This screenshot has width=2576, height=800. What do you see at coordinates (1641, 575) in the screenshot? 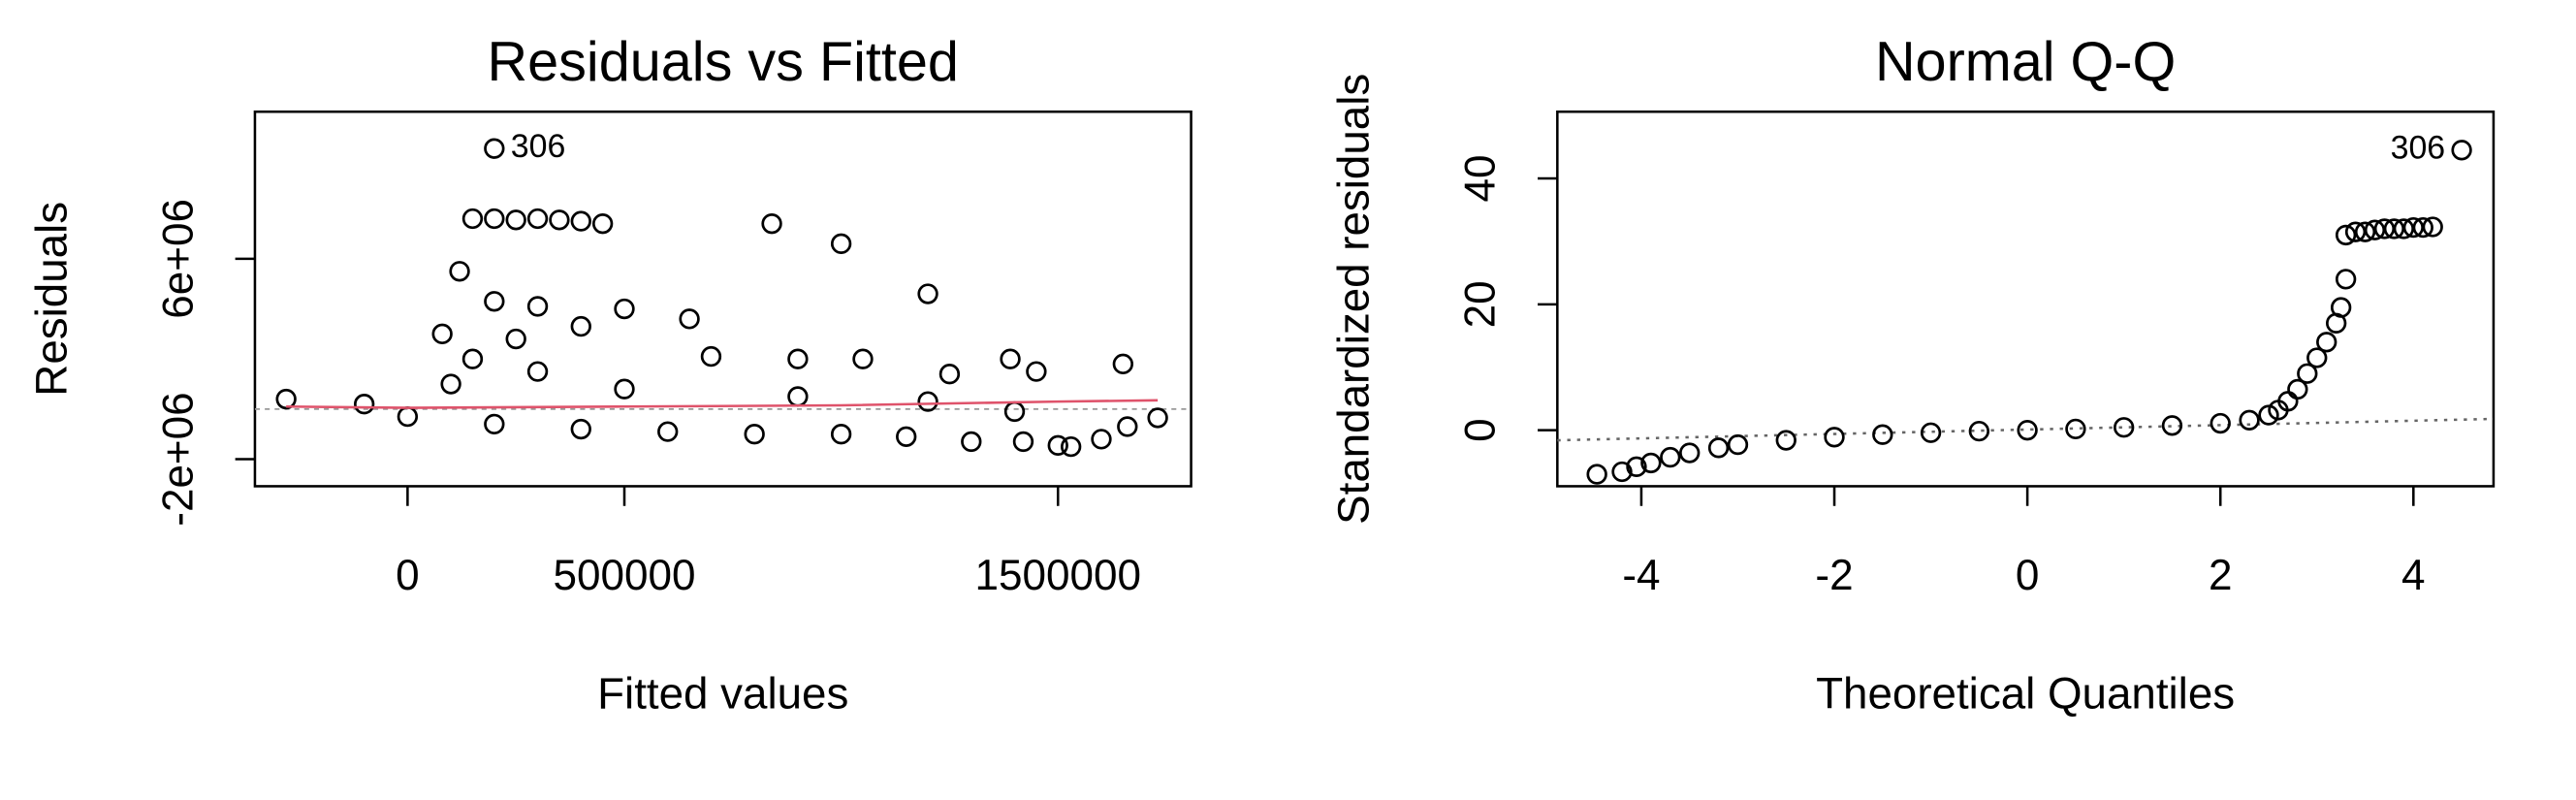
I see `x-tick-label: -4` at bounding box center [1641, 575].